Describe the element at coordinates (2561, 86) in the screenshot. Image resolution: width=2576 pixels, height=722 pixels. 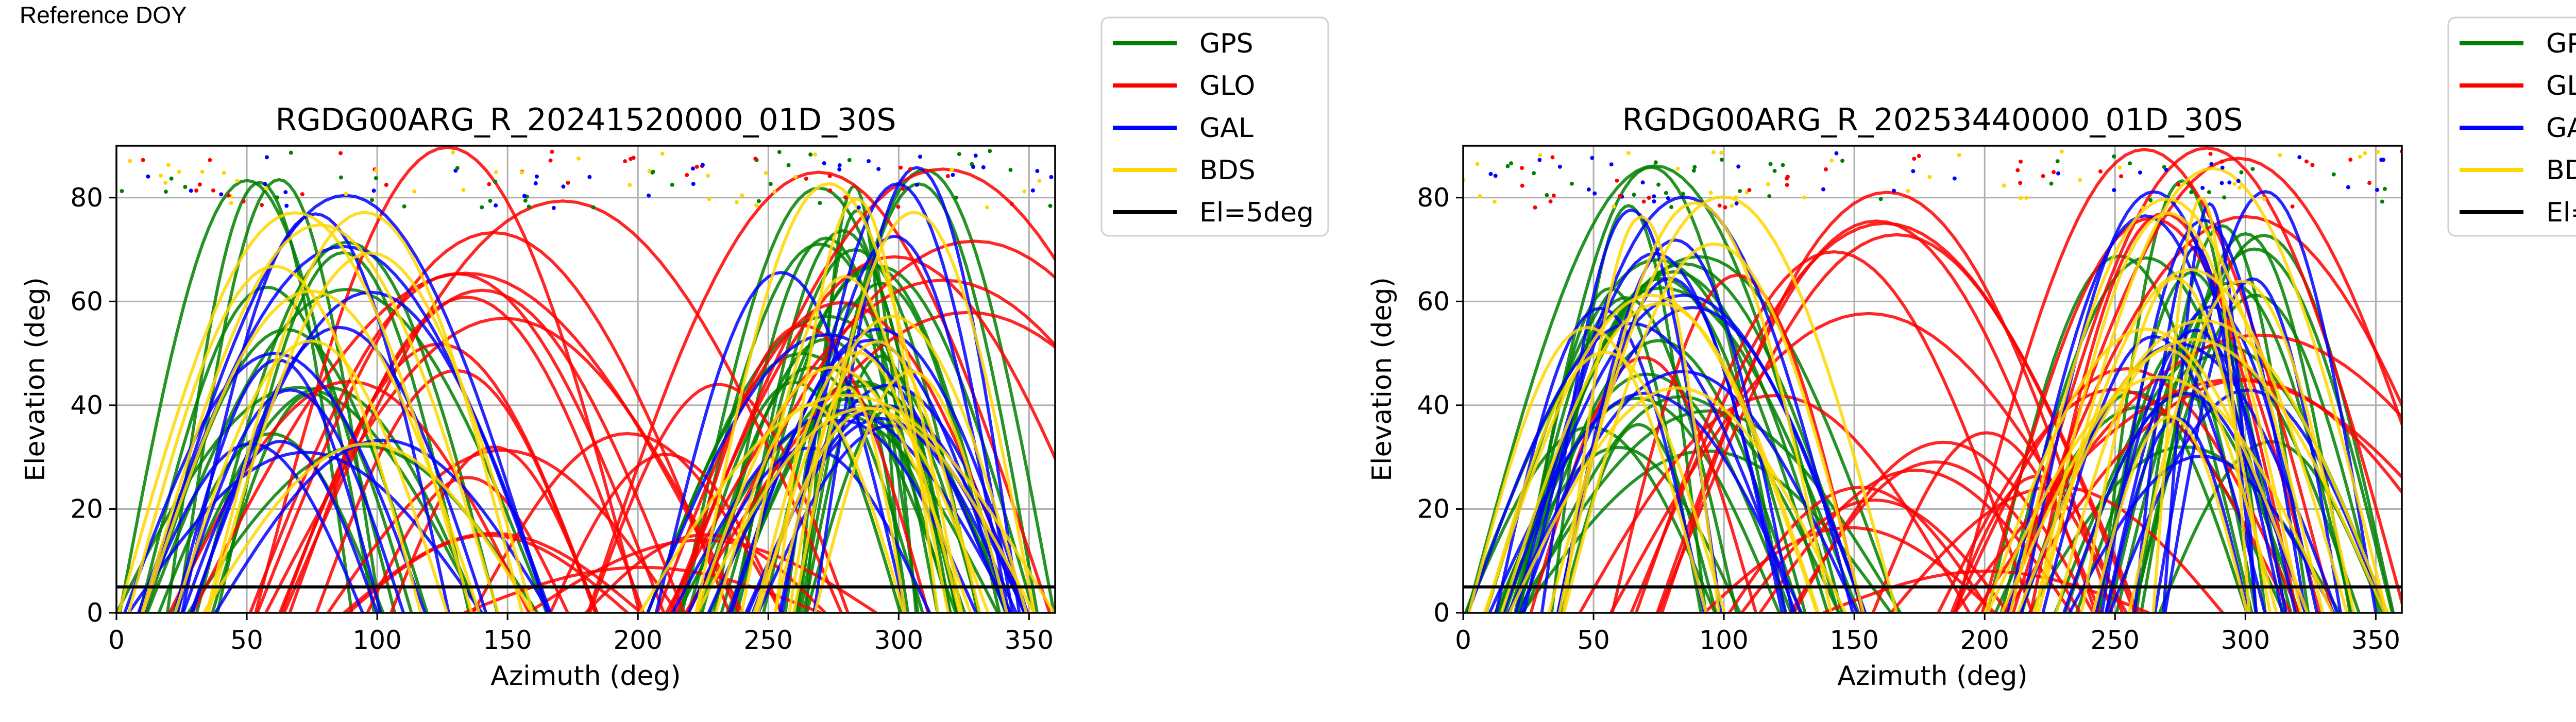
I see `legend-label: GLO` at that location.